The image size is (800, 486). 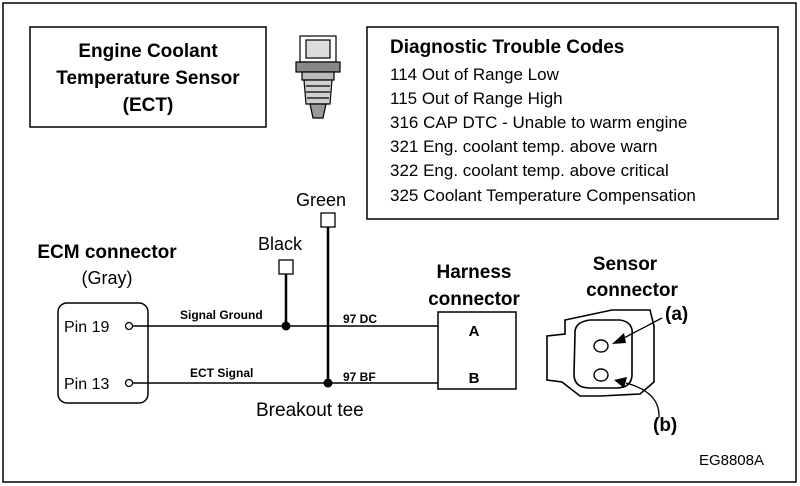 I want to click on harness-pin-a: A, so click(x=474, y=331).